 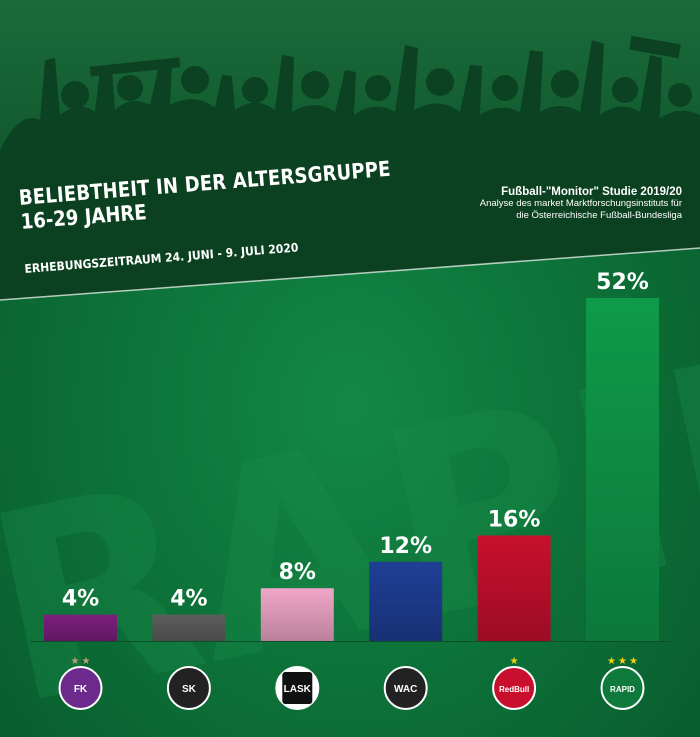 I want to click on logo-text: SK, so click(x=189, y=689).